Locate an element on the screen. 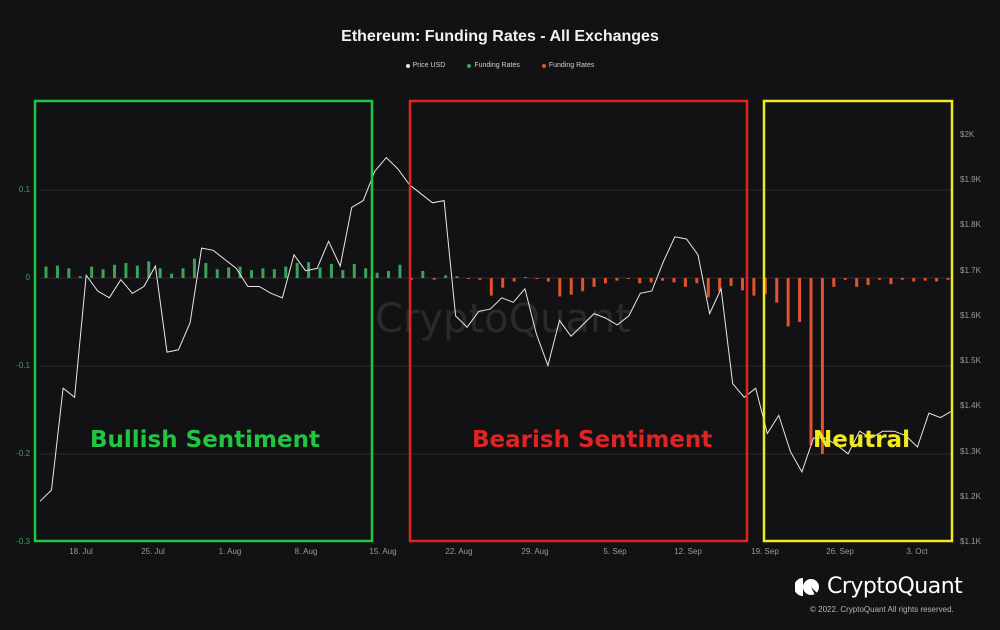 Image resolution: width=1000 pixels, height=630 pixels. y-right-tick: $1.6K is located at coordinates (970, 315).